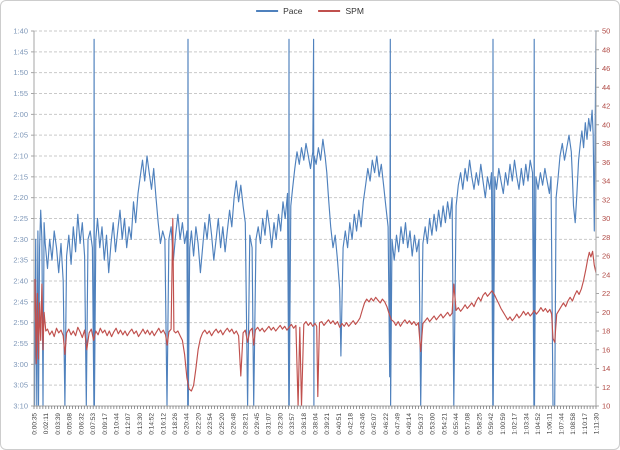 This screenshot has height=450, width=620. What do you see at coordinates (606, 312) in the screenshot?
I see `right-axis-tick-label: 20` at bounding box center [606, 312].